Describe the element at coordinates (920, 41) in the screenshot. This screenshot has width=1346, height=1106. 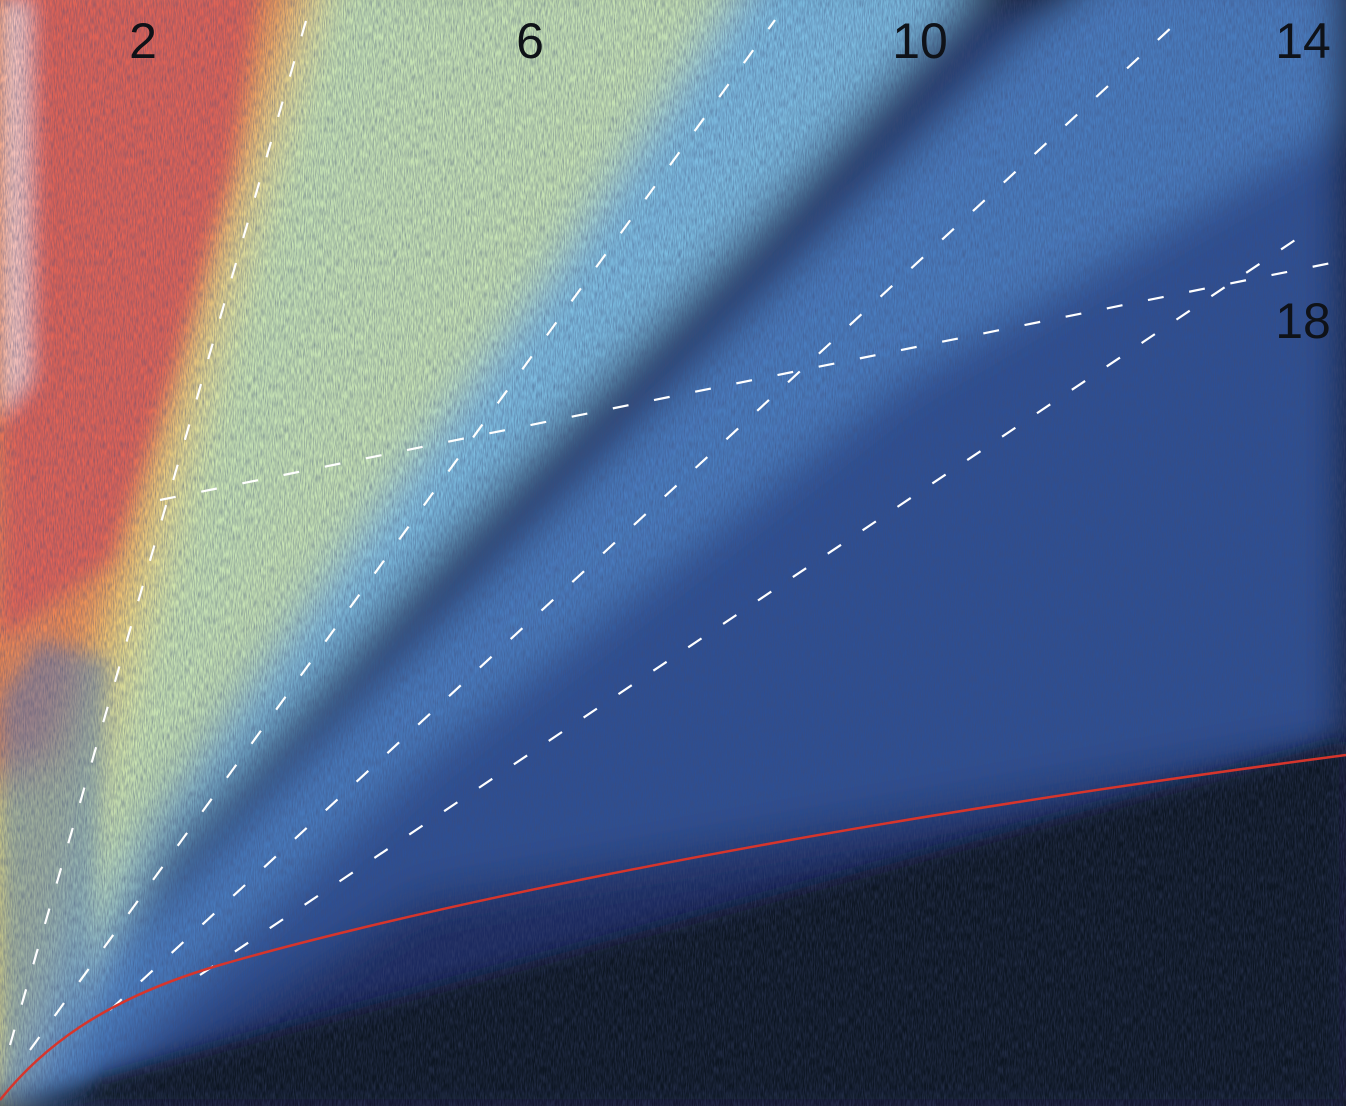
I see `contour-label-10: 10` at that location.